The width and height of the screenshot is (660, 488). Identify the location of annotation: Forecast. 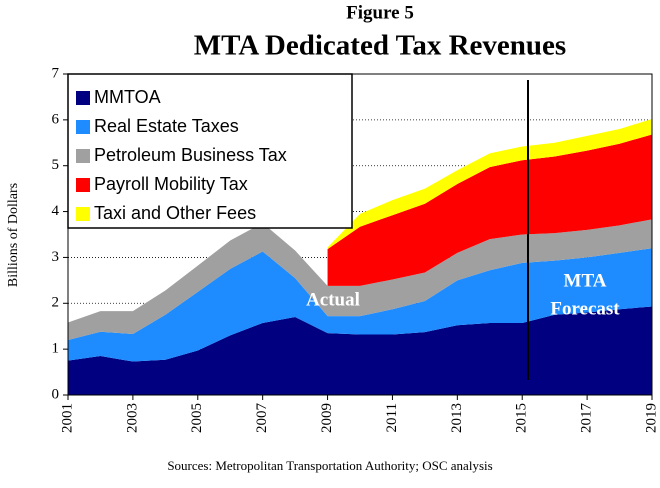
(585, 308).